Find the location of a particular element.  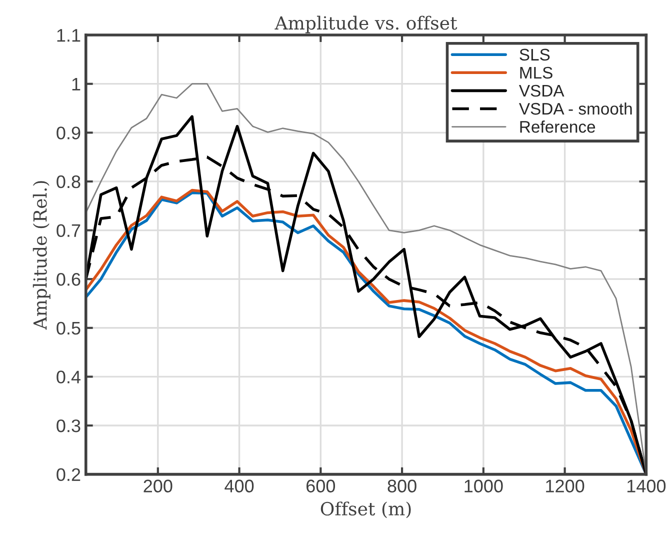

y-tick-label: 0.9 is located at coordinates (68, 133).